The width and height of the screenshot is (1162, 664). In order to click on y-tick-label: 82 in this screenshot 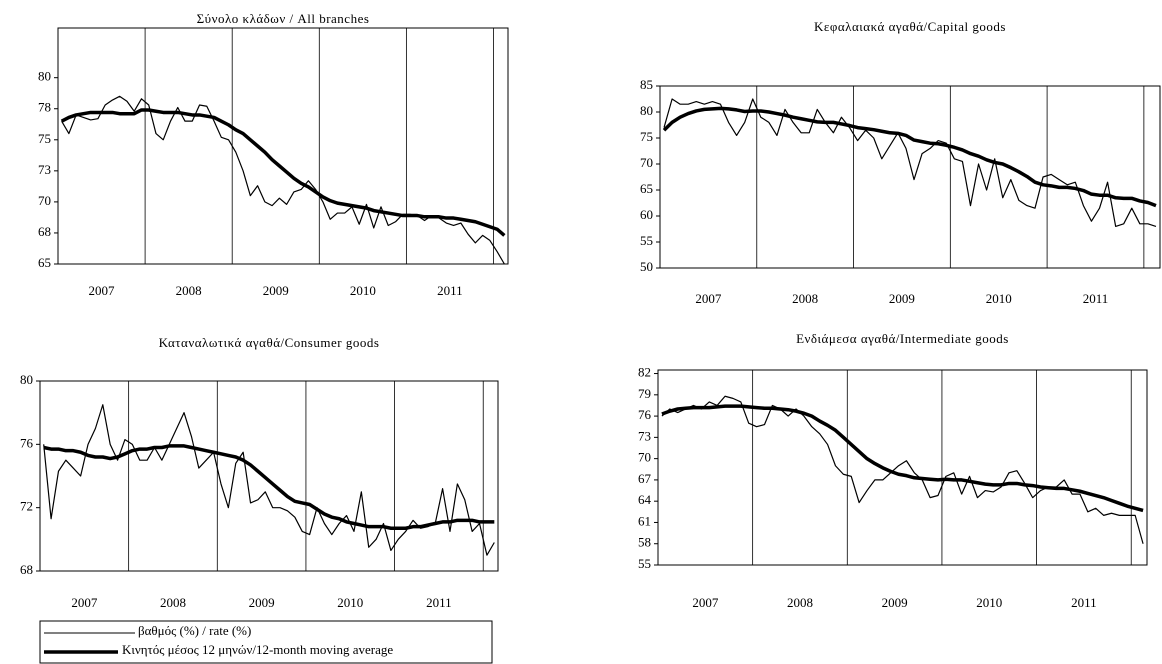, I will do `click(644, 372)`.